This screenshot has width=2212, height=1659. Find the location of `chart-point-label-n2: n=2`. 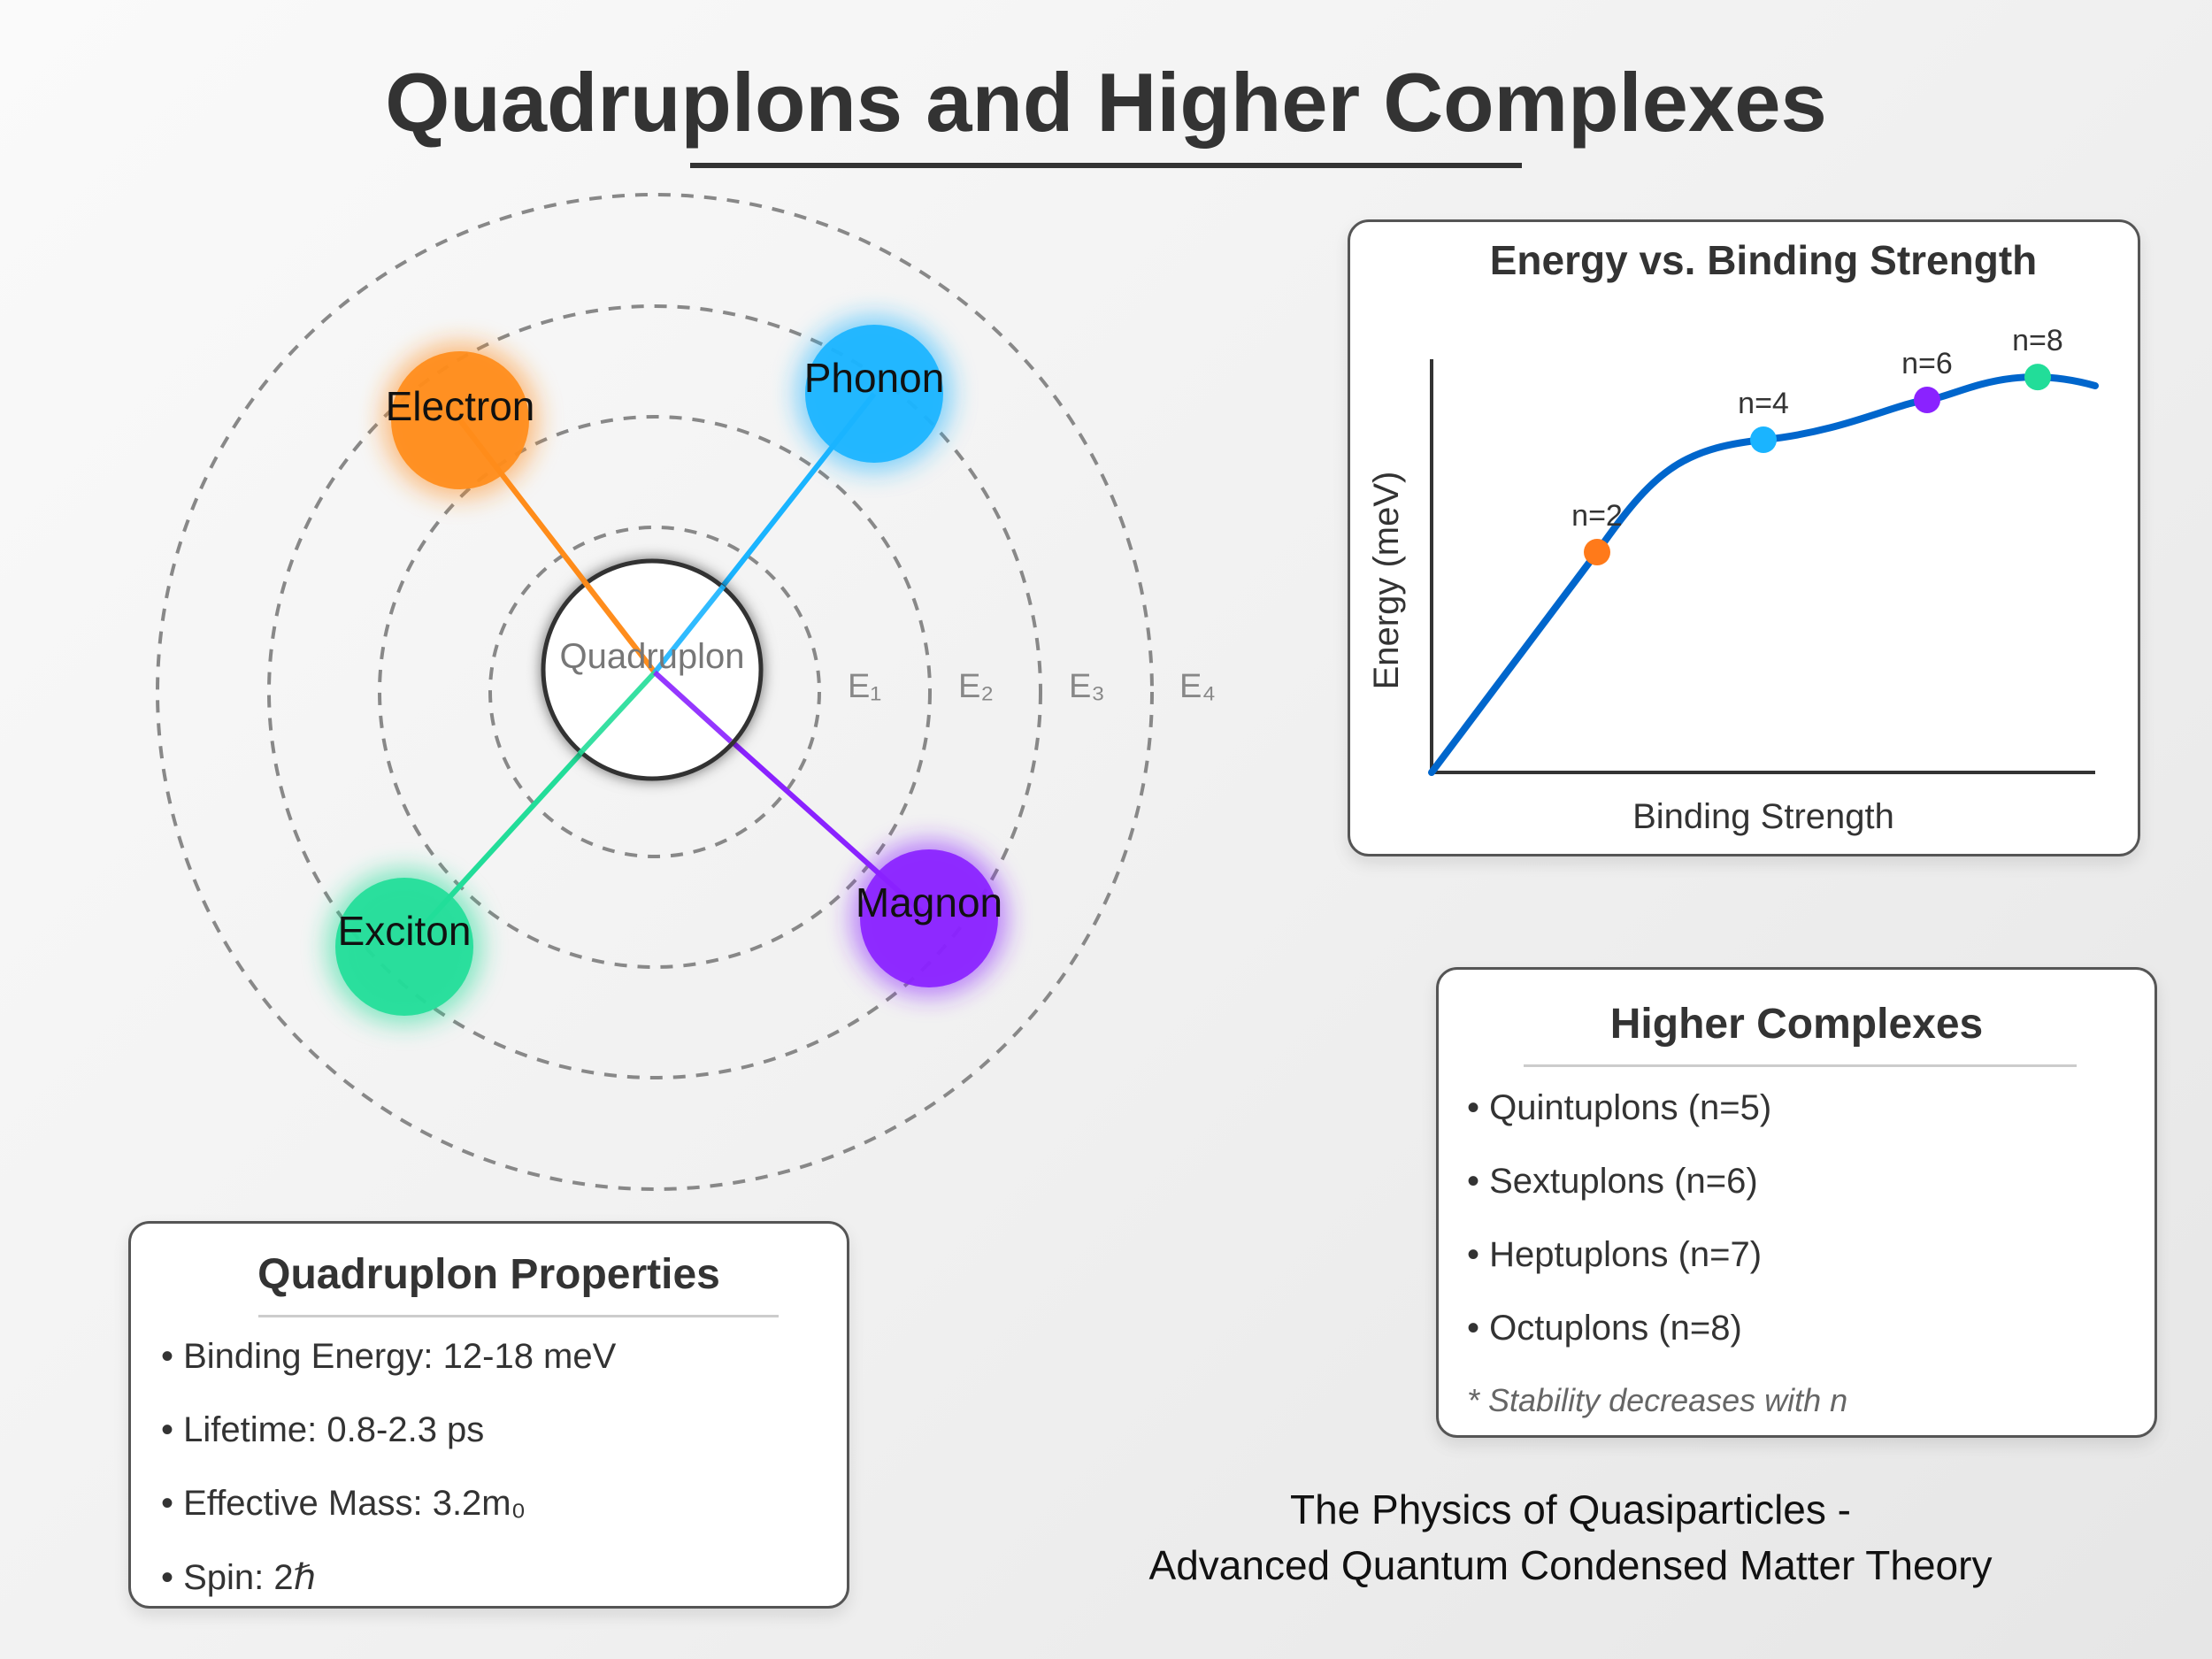

chart-point-label-n2: n=2 is located at coordinates (1597, 516).